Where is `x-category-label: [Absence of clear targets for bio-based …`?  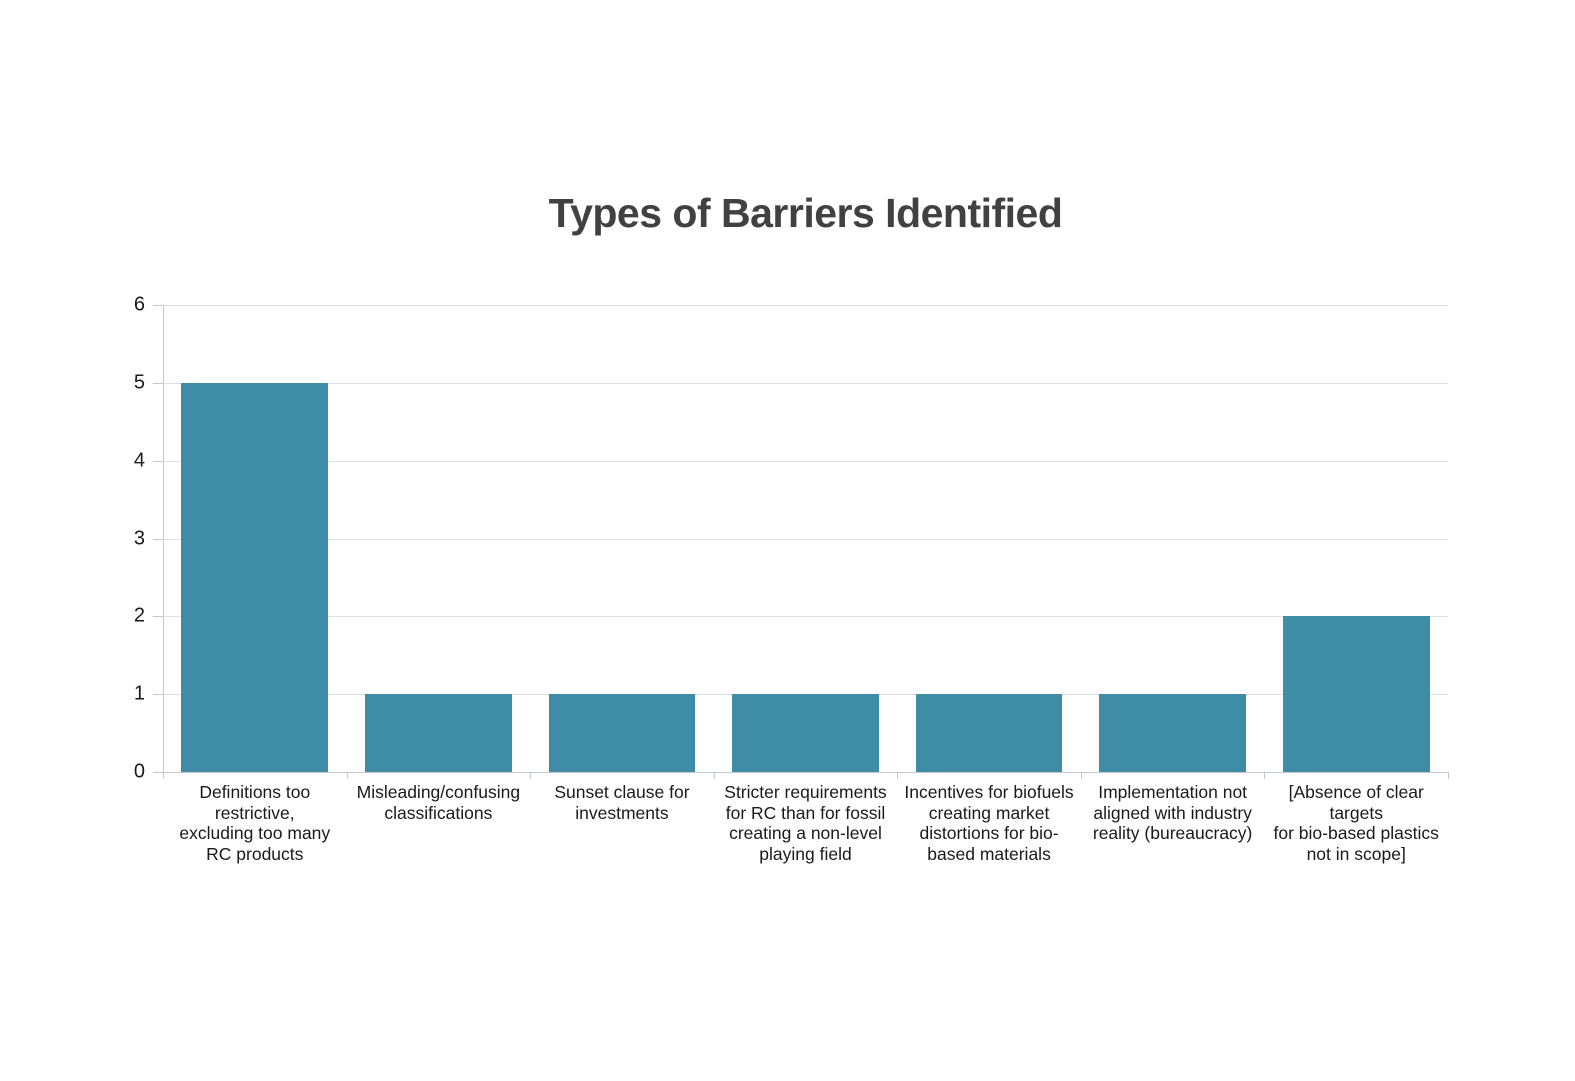 x-category-label: [Absence of clear targets for bio-based … is located at coordinates (1356, 823).